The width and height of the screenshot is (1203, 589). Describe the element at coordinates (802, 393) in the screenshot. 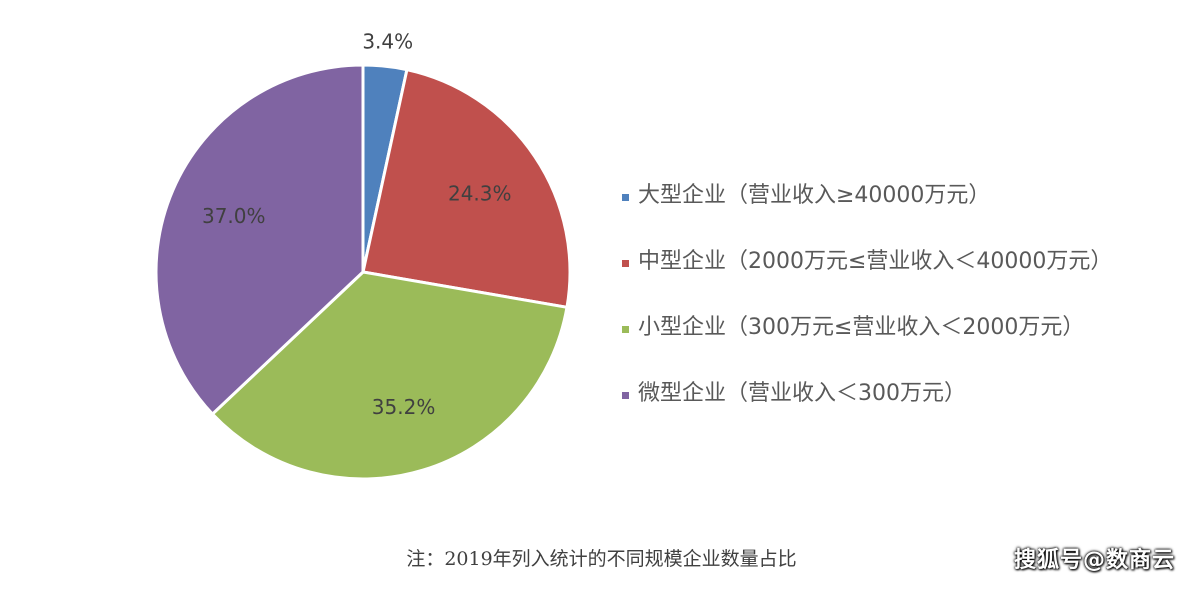

I see `legend-label-micro: 微型企业（营业收入＜300万元）` at that location.